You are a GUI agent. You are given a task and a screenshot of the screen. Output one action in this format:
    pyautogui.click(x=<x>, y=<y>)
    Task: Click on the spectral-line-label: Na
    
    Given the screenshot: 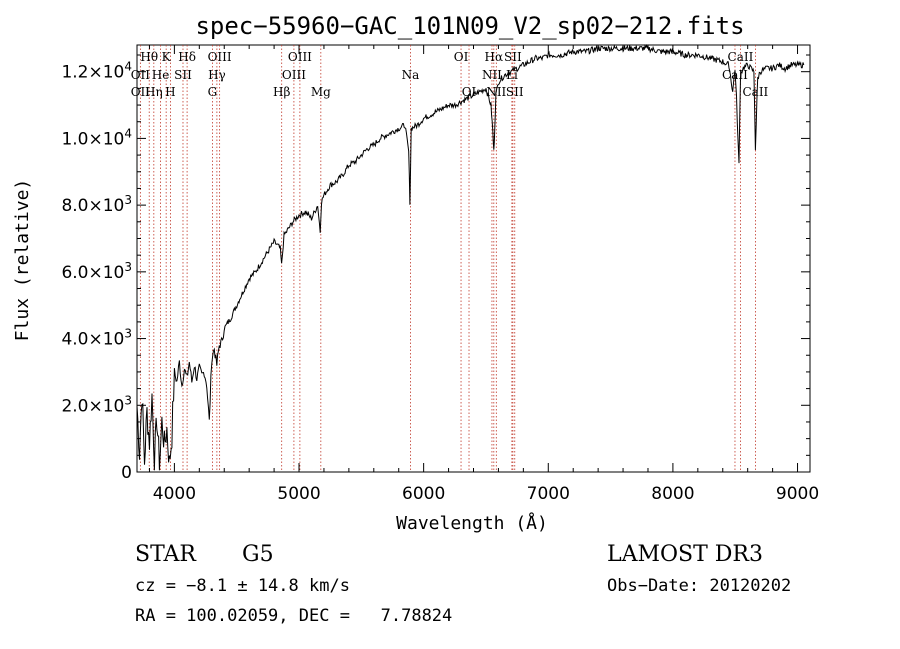 What is the action you would take?
    pyautogui.click(x=411, y=75)
    